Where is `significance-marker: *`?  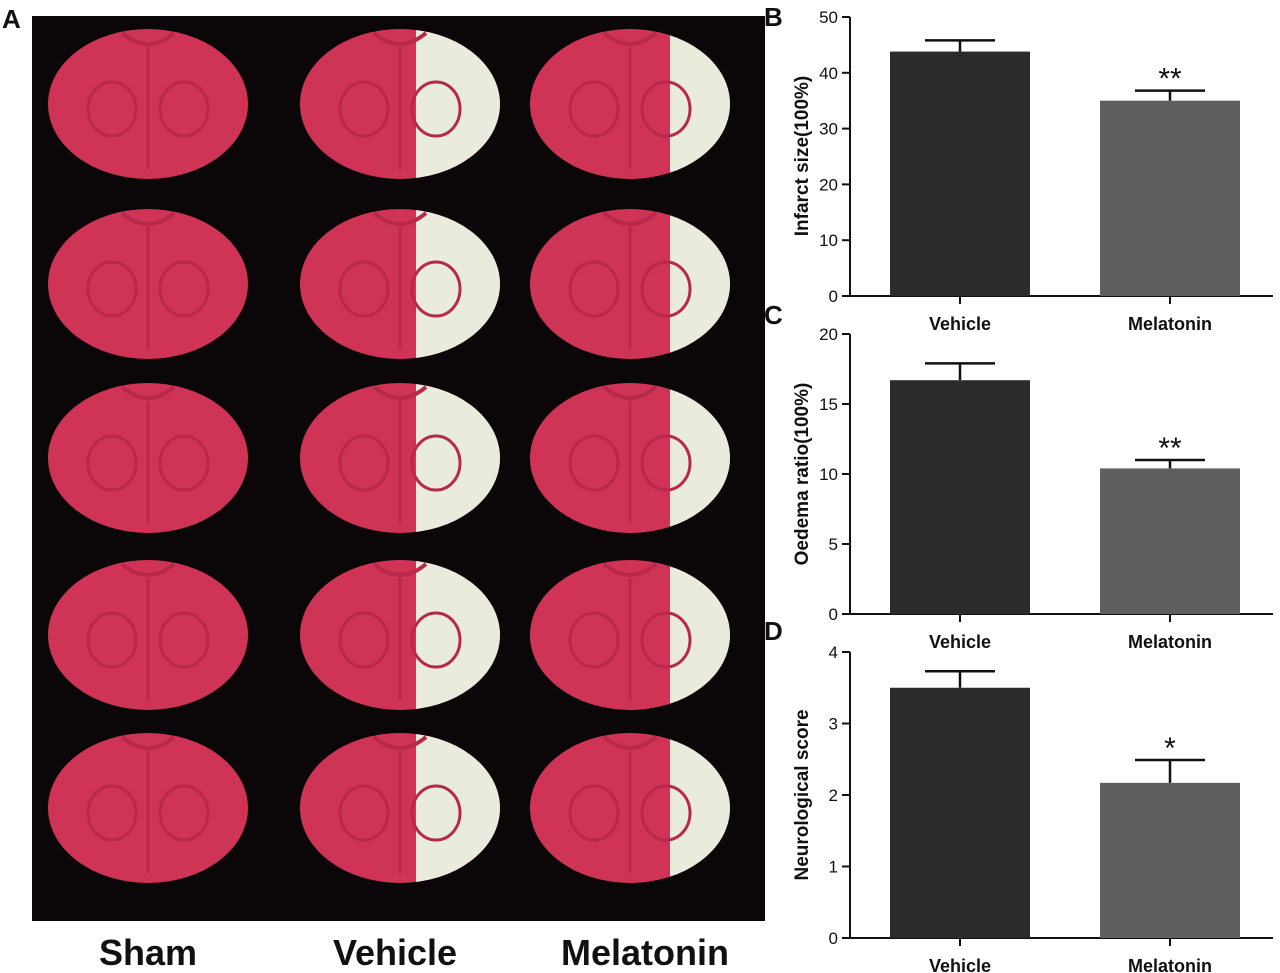
significance-marker: * is located at coordinates (1170, 748).